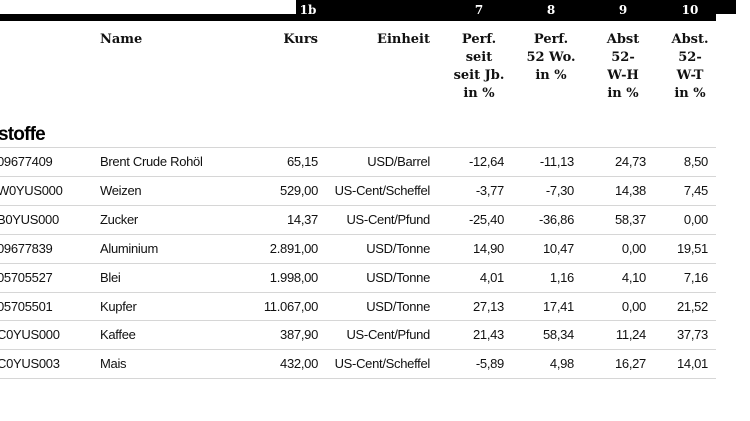 This screenshot has width=750, height=421. I want to click on header-line-text: Einheit, so click(403, 39).